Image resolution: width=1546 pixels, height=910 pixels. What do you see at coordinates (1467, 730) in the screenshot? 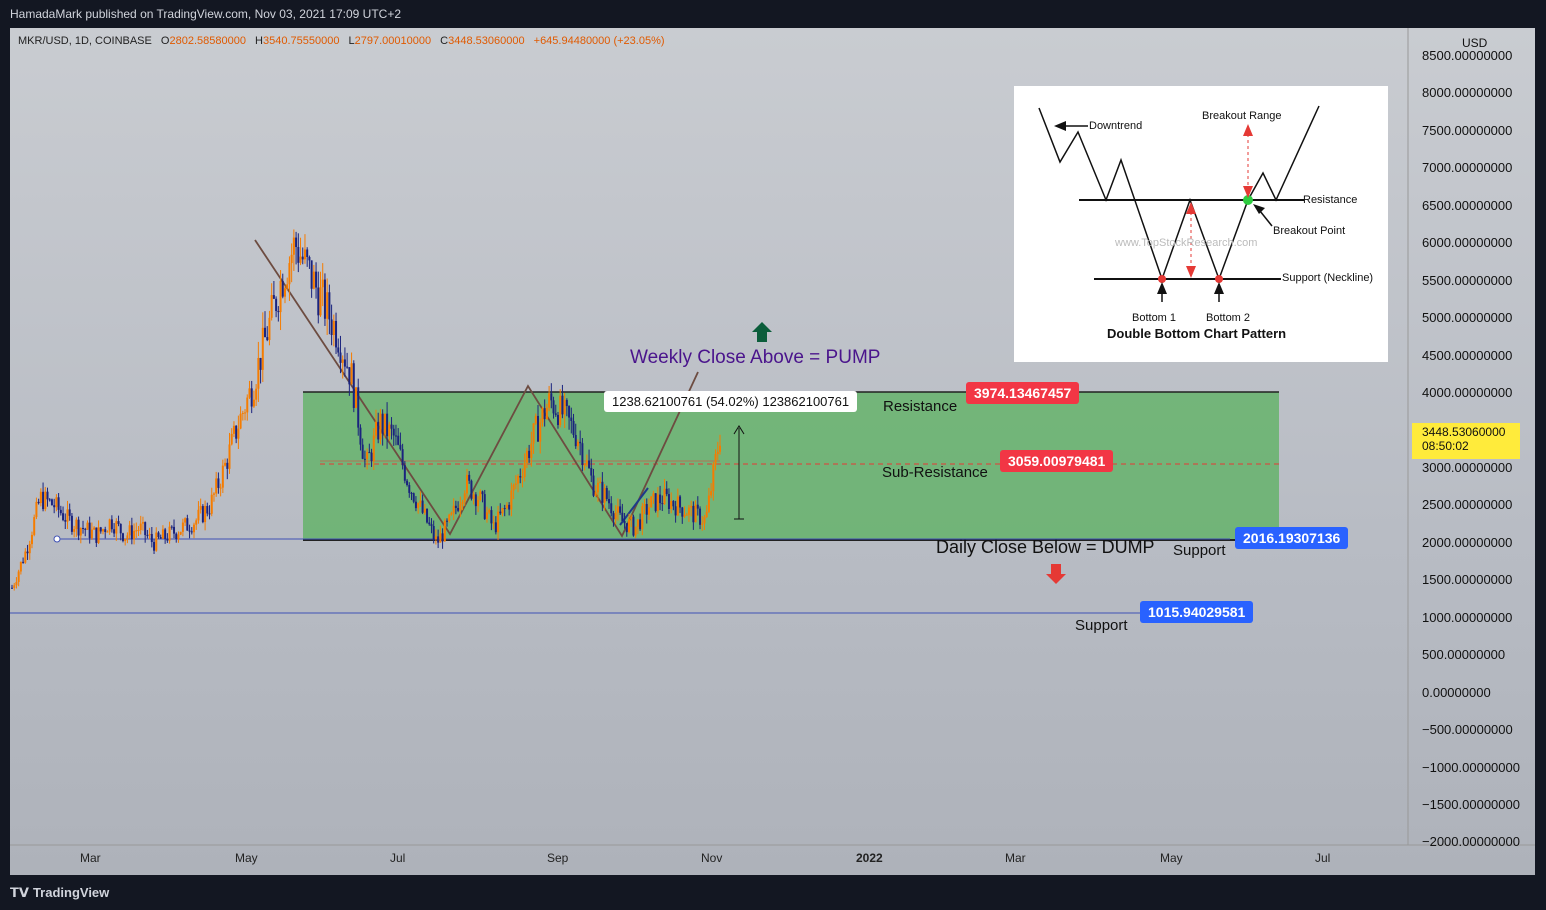
I see `price-tick-label: −500.00000000` at bounding box center [1467, 730].